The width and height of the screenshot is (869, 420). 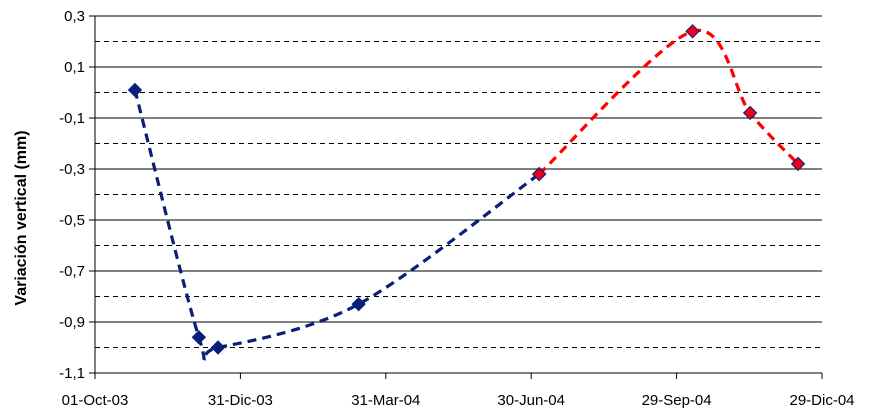 I want to click on x-tick-label: 31-Dic-03, so click(x=240, y=400).